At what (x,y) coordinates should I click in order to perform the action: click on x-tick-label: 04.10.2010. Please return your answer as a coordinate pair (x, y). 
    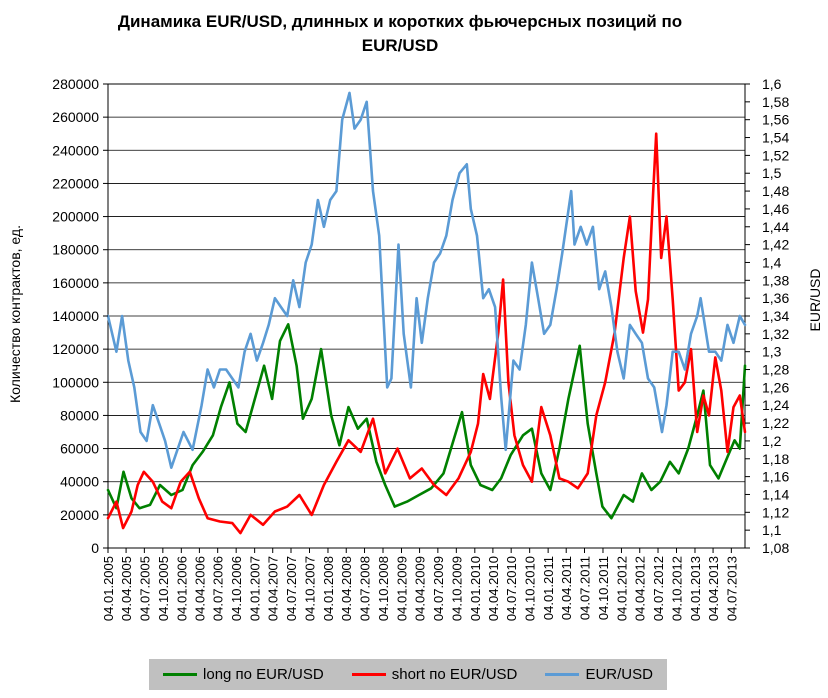
    Looking at the image, I should click on (530, 588).